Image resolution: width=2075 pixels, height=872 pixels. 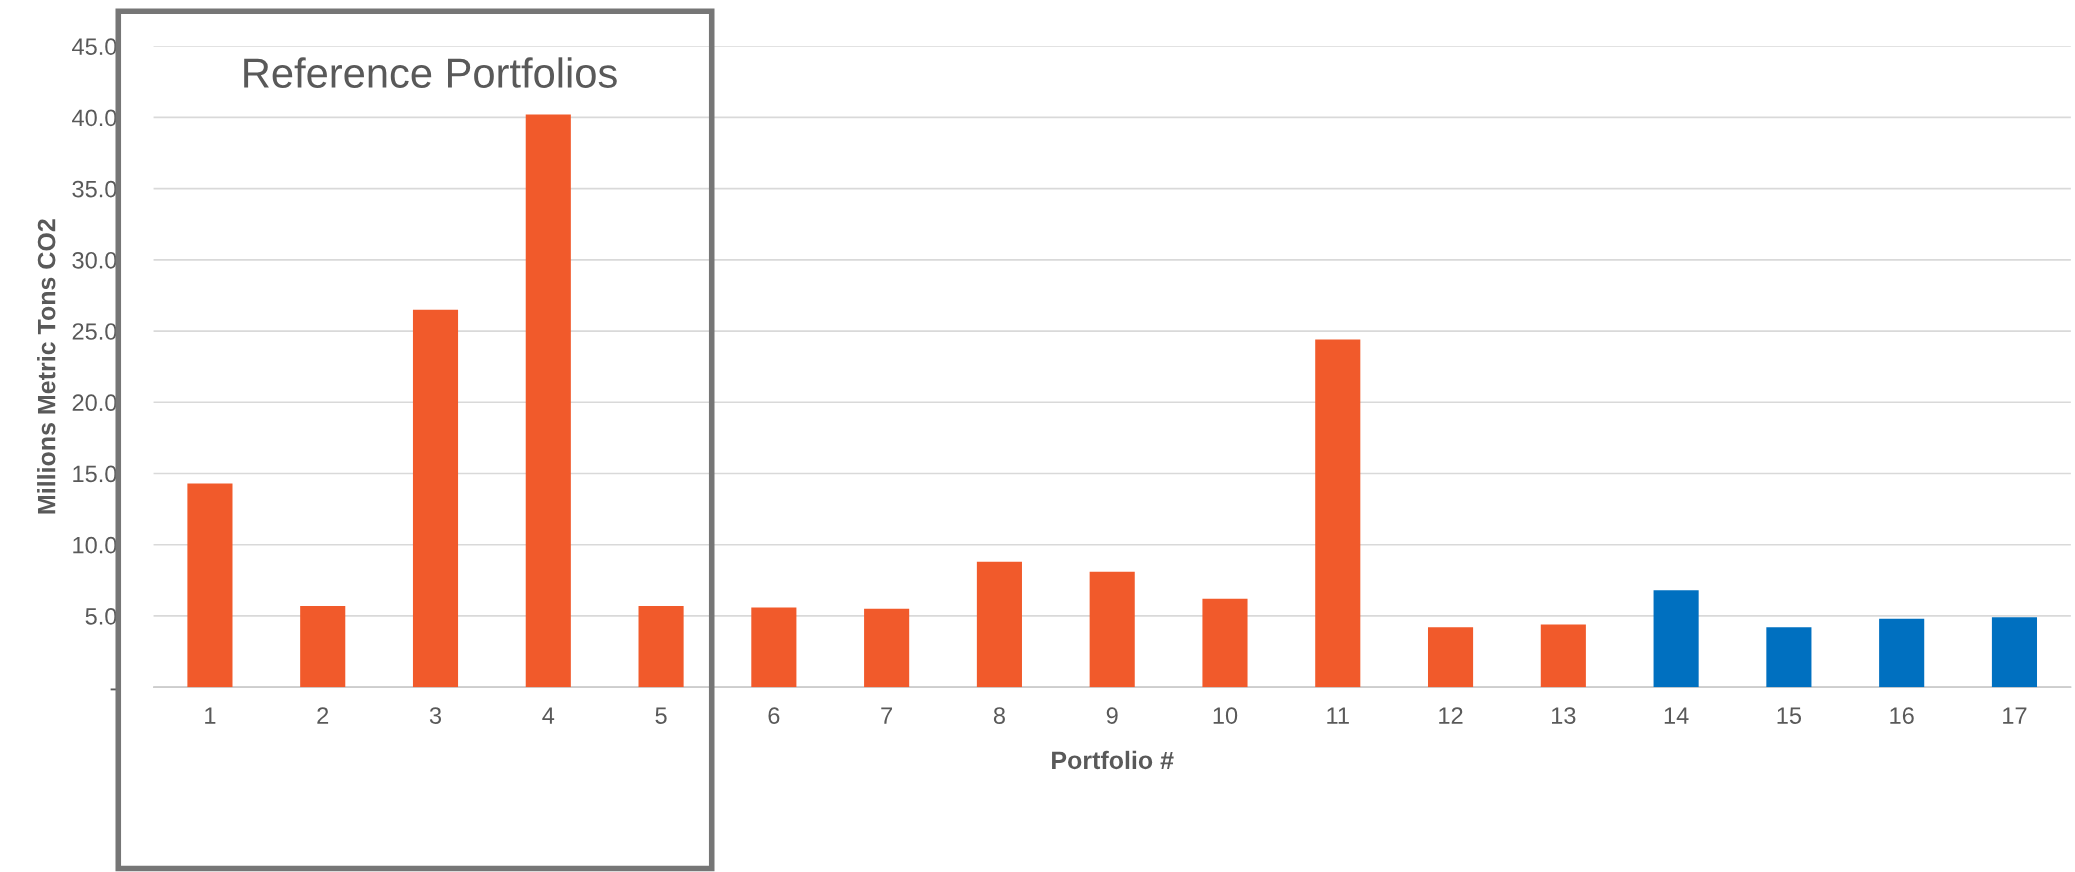 I want to click on y-tick-label: 35.0, so click(x=94, y=189).